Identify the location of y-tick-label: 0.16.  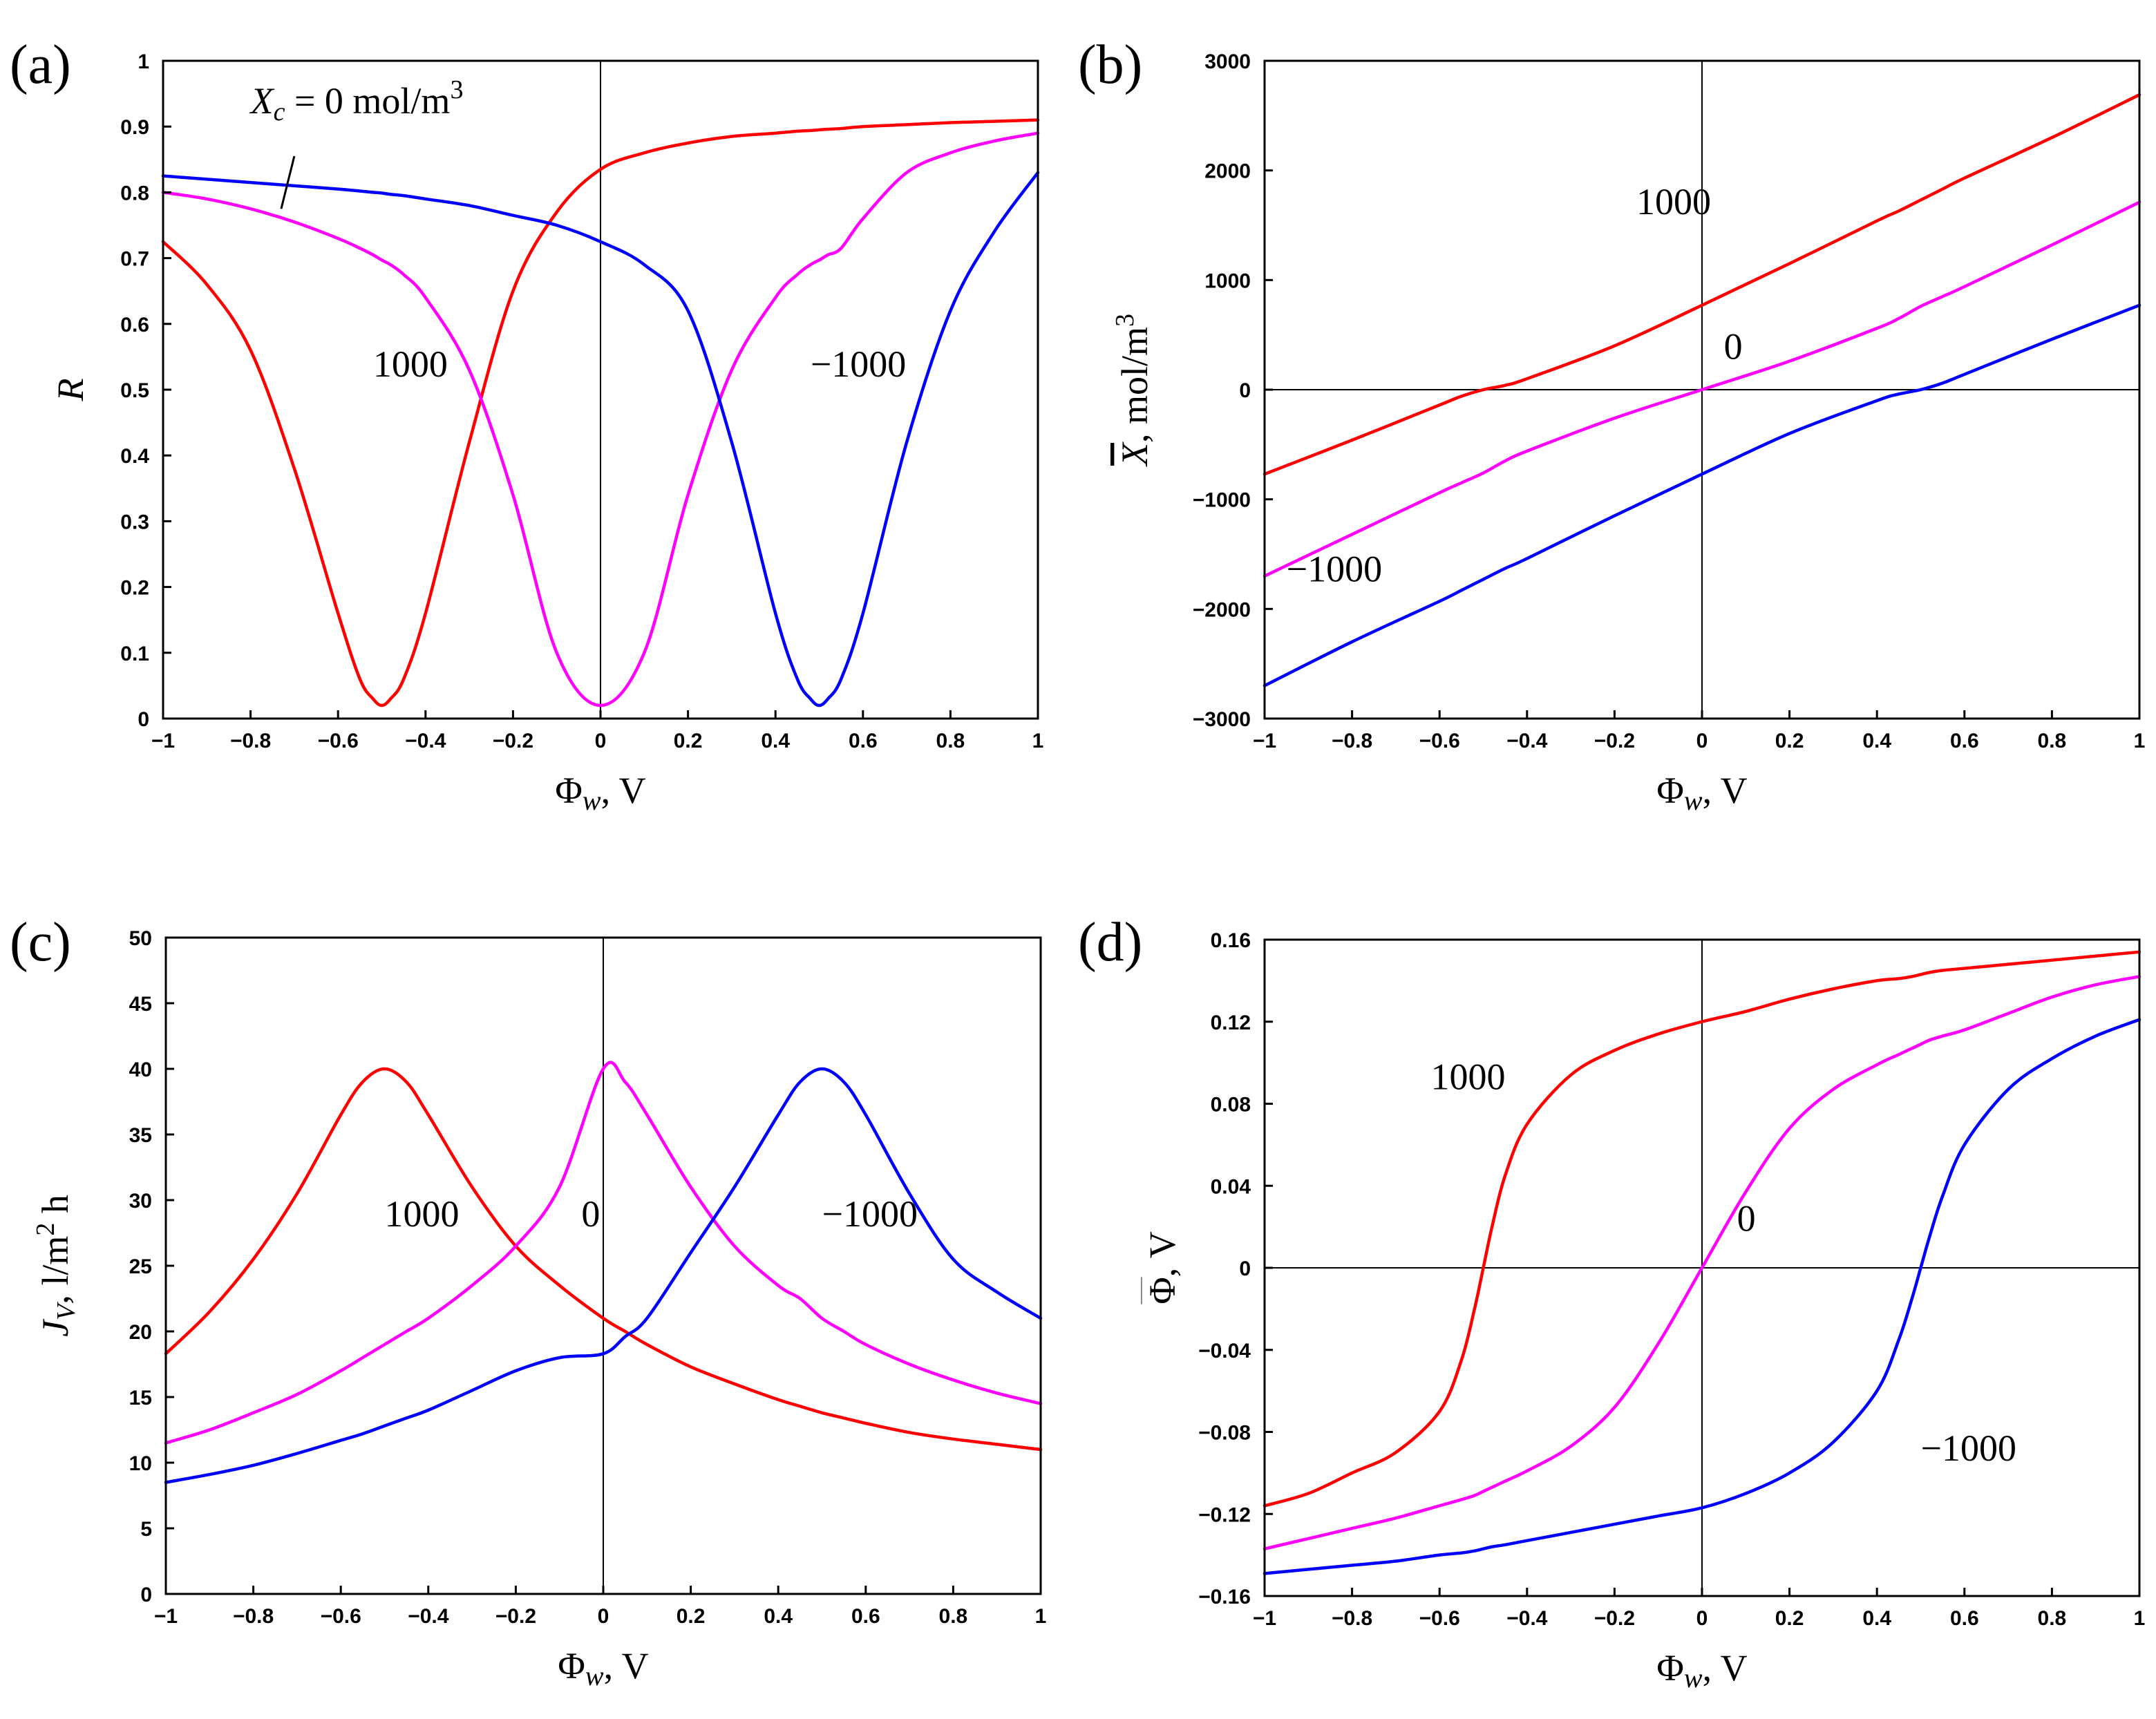
(1231, 940).